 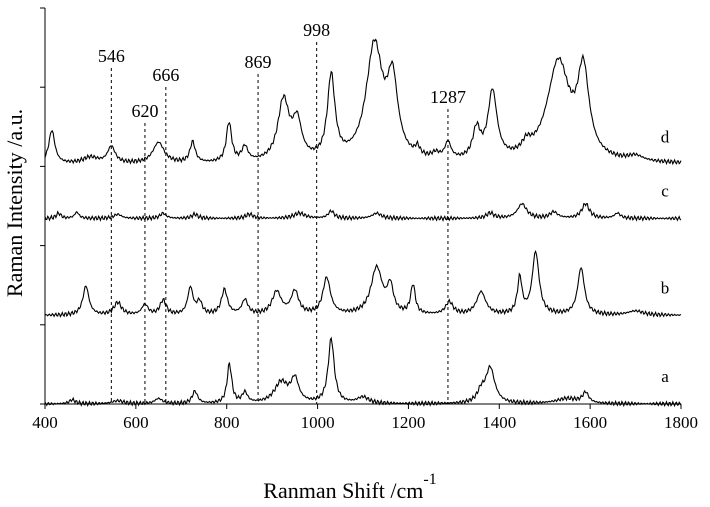 I want to click on peak-label: 1287, so click(x=448, y=97).